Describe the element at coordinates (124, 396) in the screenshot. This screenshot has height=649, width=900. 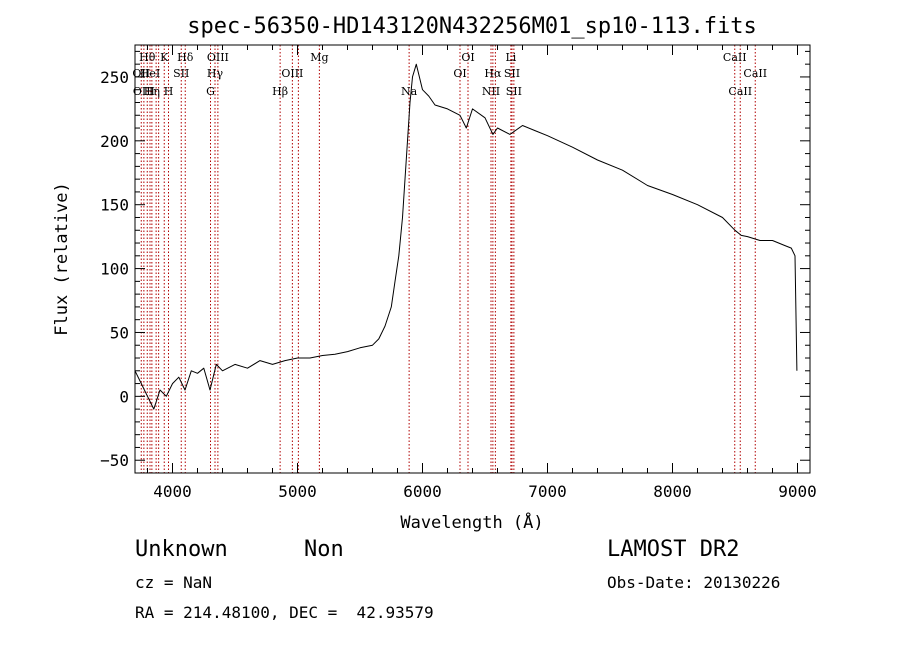
I see `y-tick-label-1: 0` at that location.